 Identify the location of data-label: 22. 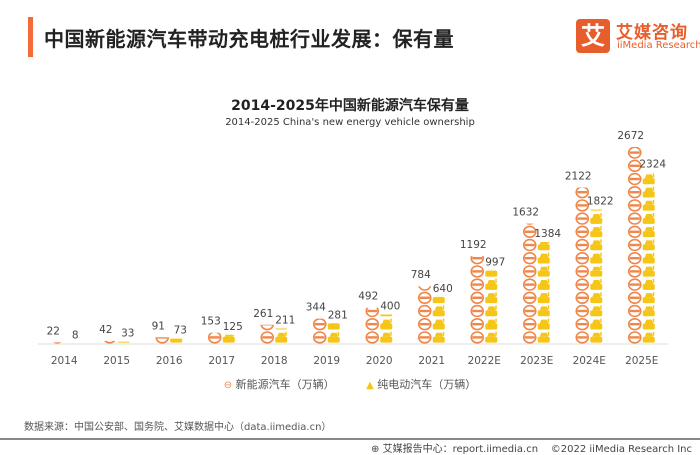
(53, 331).